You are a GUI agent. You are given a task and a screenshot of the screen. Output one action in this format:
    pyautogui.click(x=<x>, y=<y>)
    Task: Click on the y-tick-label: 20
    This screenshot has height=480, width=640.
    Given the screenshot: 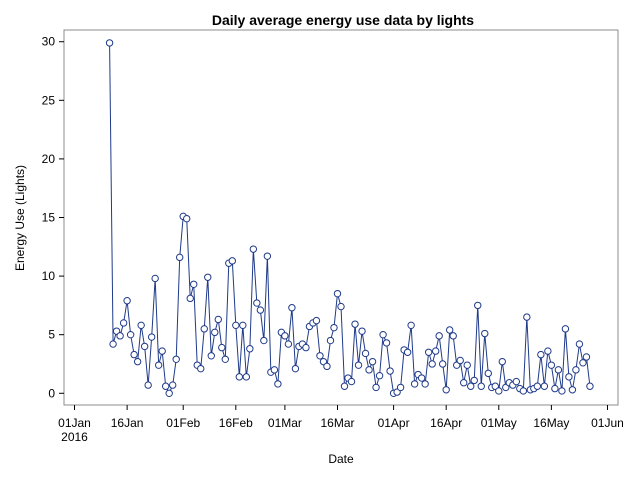 What is the action you would take?
    pyautogui.click(x=49, y=159)
    